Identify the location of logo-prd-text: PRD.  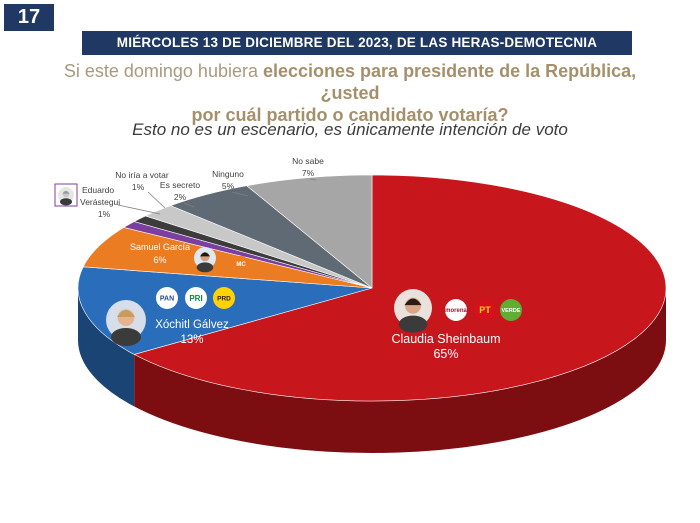
(224, 298).